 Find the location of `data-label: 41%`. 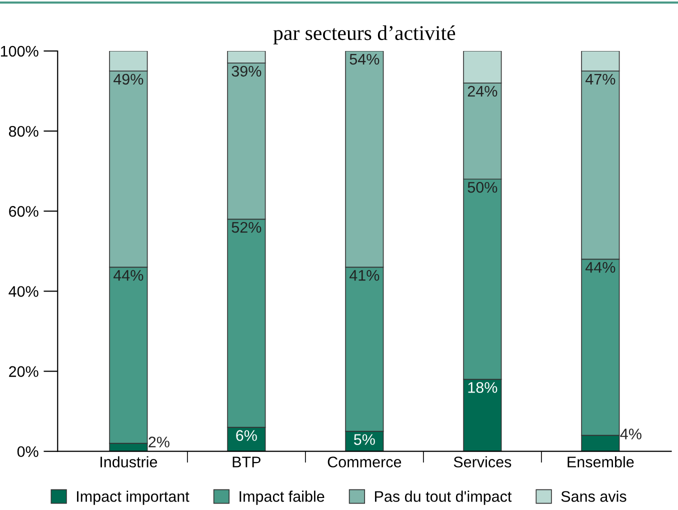

data-label: 41% is located at coordinates (364, 275).